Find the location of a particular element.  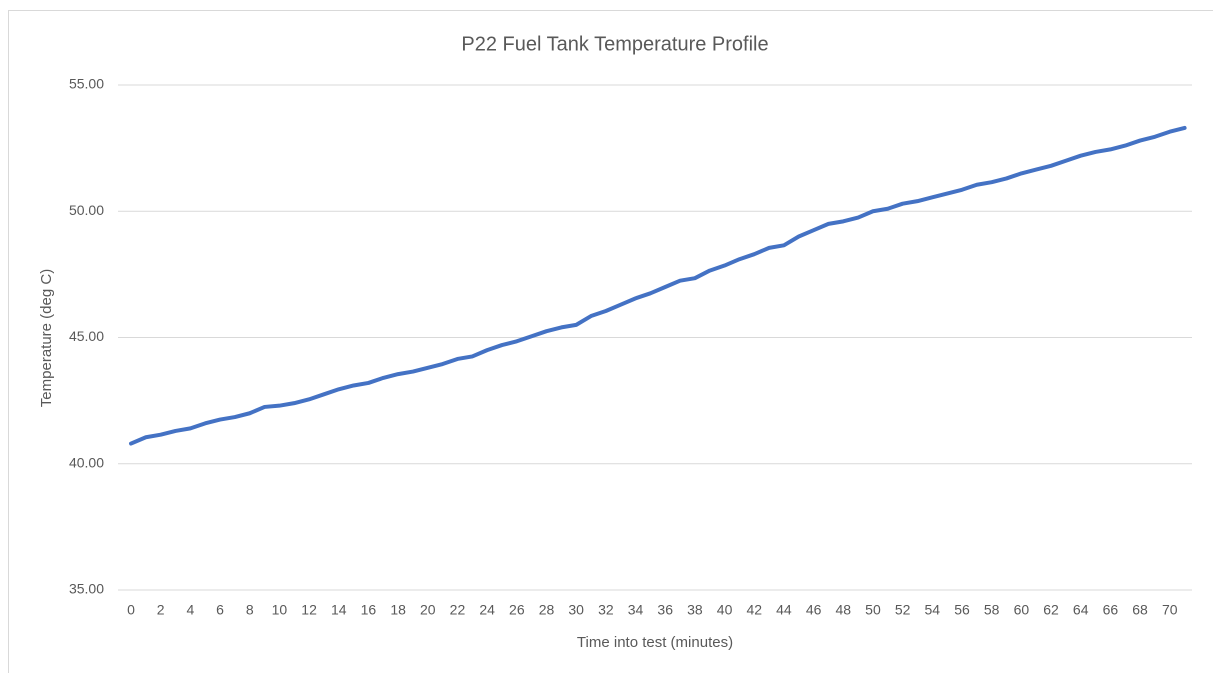

x-tick-label: 20 is located at coordinates (428, 610).